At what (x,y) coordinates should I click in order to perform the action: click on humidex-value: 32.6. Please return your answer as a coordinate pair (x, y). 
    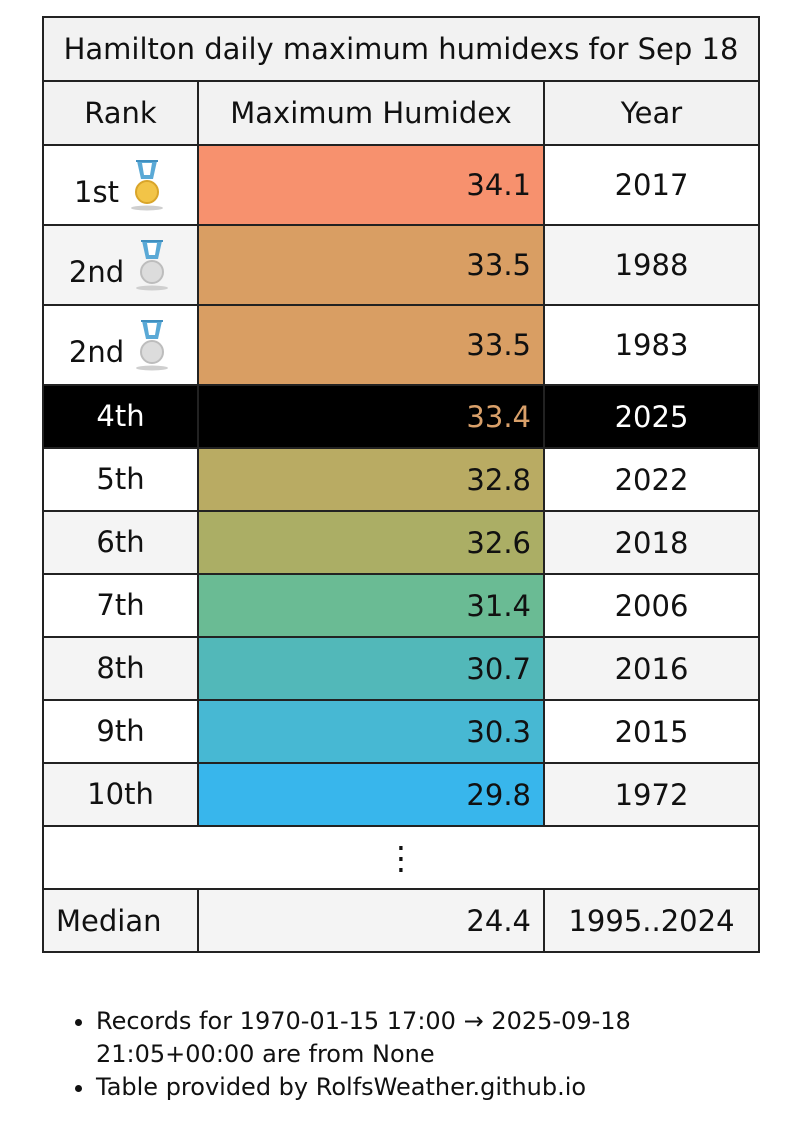
    Looking at the image, I should click on (371, 542).